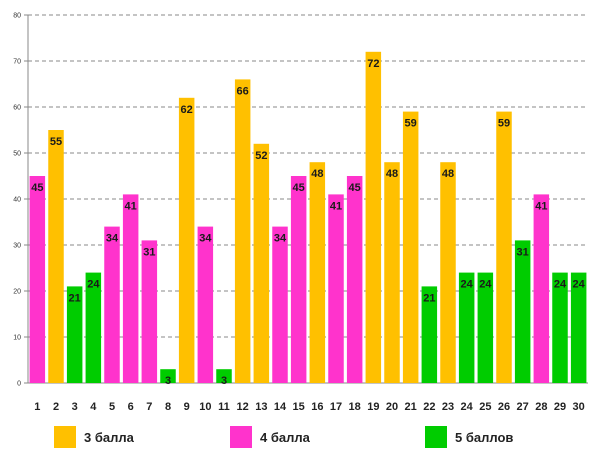 The image size is (593, 463). What do you see at coordinates (37, 407) in the screenshot?
I see `x-tick-label: 1` at bounding box center [37, 407].